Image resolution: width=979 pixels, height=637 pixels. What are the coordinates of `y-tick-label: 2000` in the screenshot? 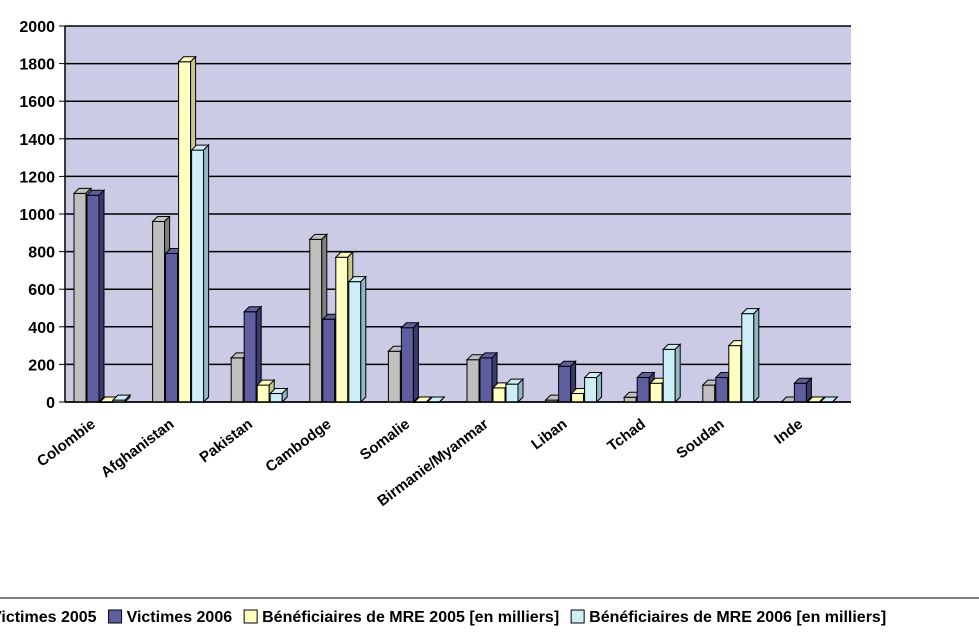 It's located at (37, 27).